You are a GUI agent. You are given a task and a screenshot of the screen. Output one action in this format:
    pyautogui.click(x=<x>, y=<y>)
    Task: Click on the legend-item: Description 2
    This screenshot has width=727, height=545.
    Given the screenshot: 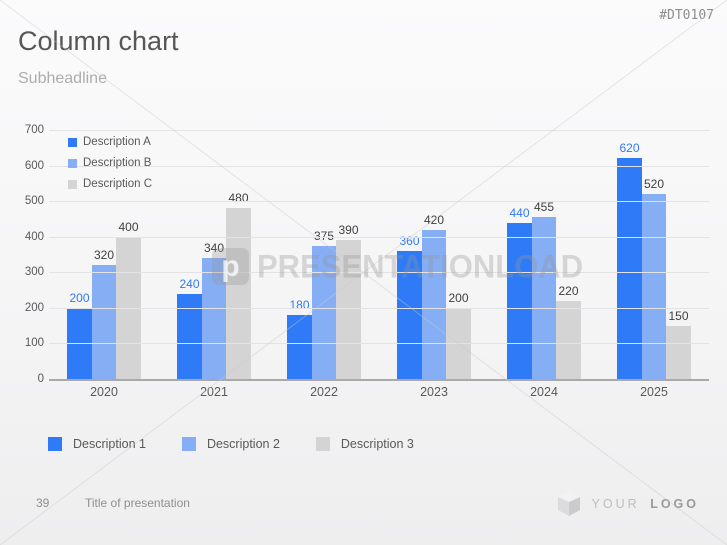 What is the action you would take?
    pyautogui.click(x=230, y=444)
    